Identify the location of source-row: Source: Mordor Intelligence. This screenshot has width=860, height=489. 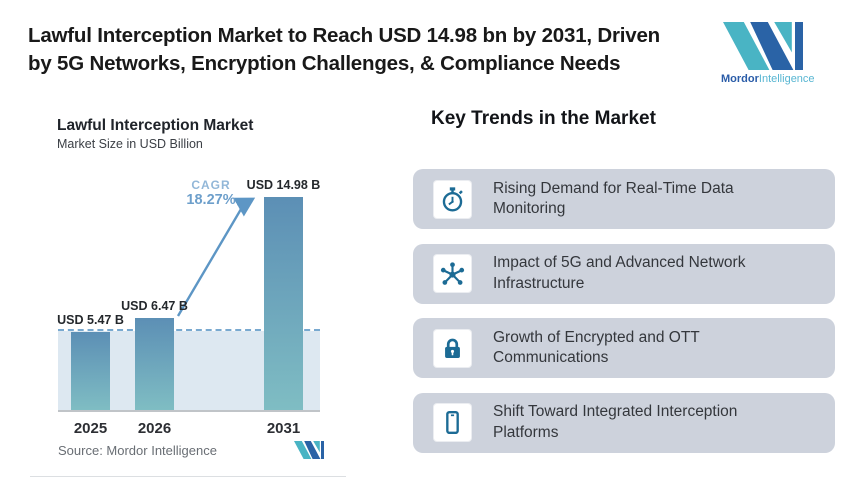
(191, 450).